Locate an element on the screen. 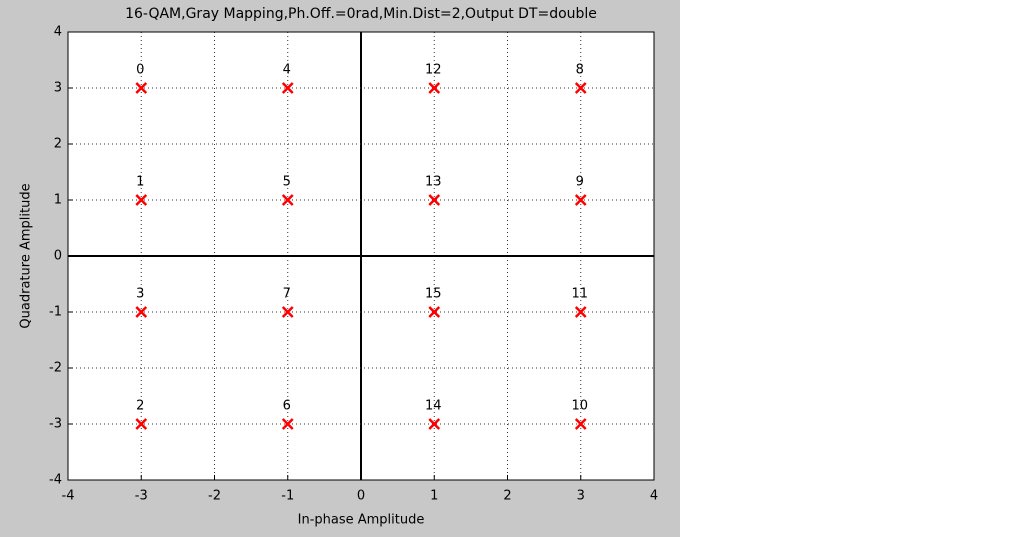  y-tick-label: -4 is located at coordinates (55, 480).